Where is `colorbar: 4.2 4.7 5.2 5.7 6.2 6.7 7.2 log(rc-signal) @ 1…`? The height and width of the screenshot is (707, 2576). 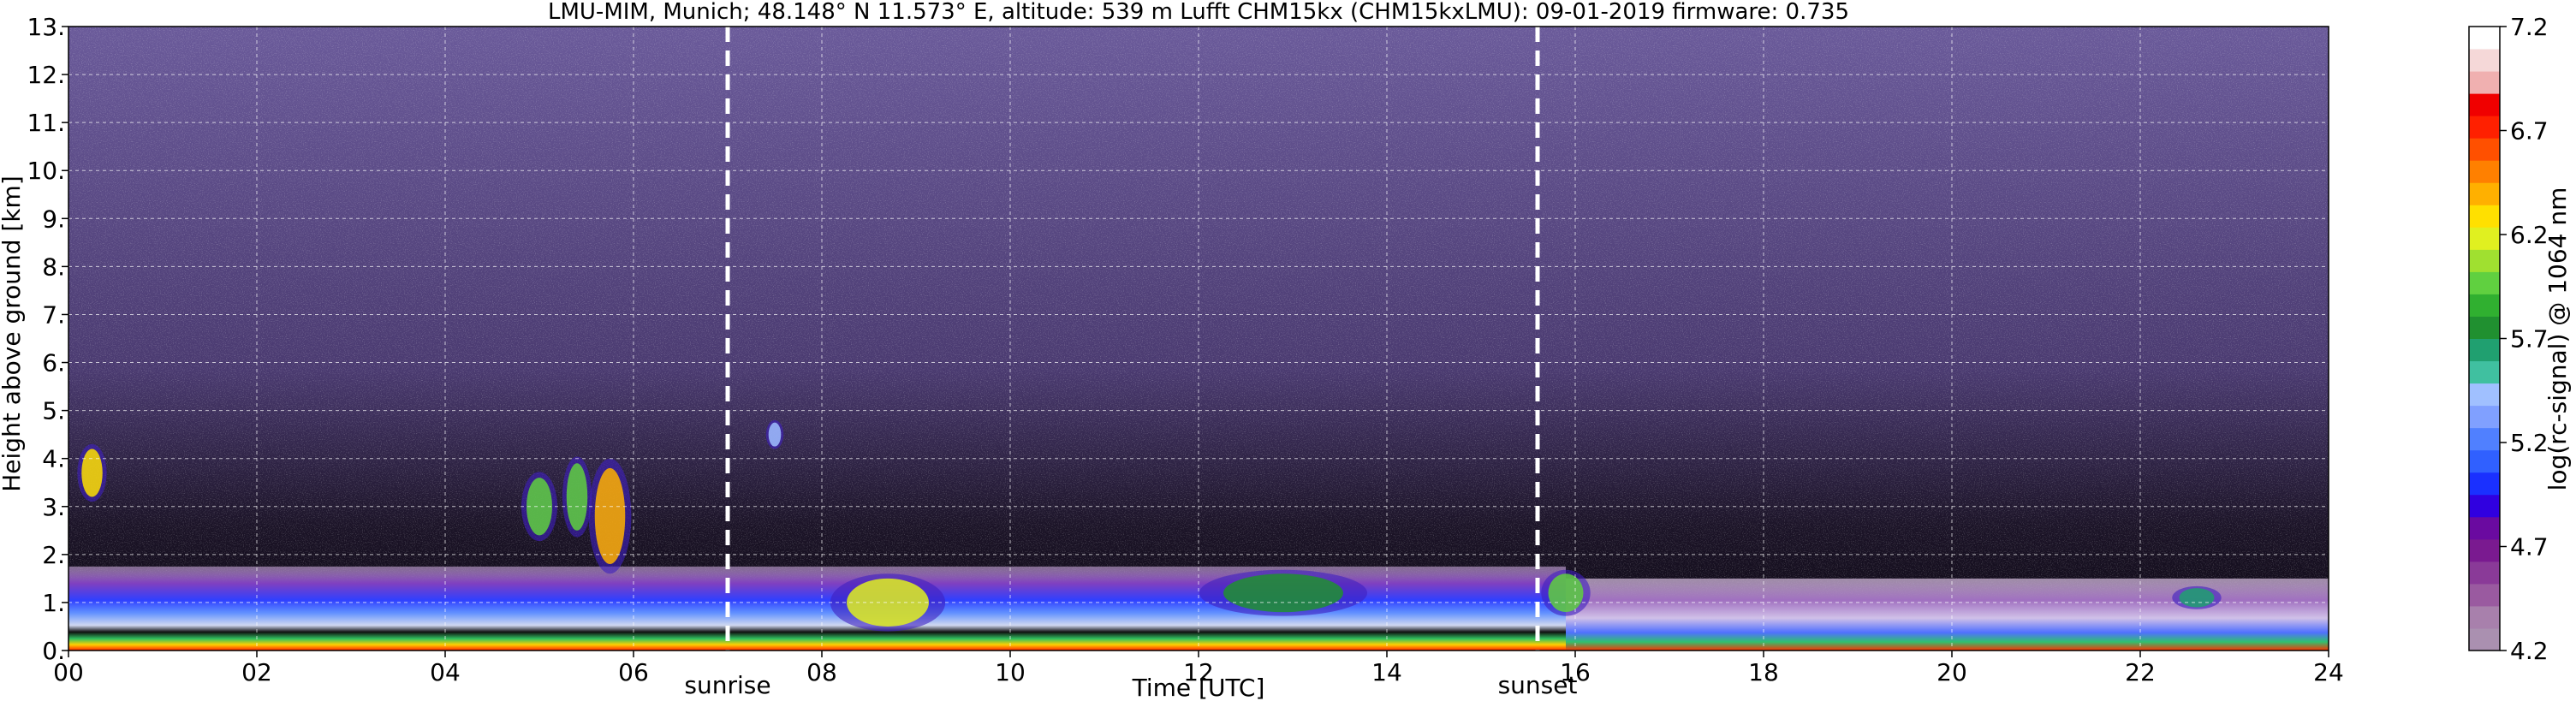 colorbar: 4.2 4.7 5.2 5.7 6.2 6.7 7.2 log(rc-signal) @ 1… is located at coordinates (2520, 339).